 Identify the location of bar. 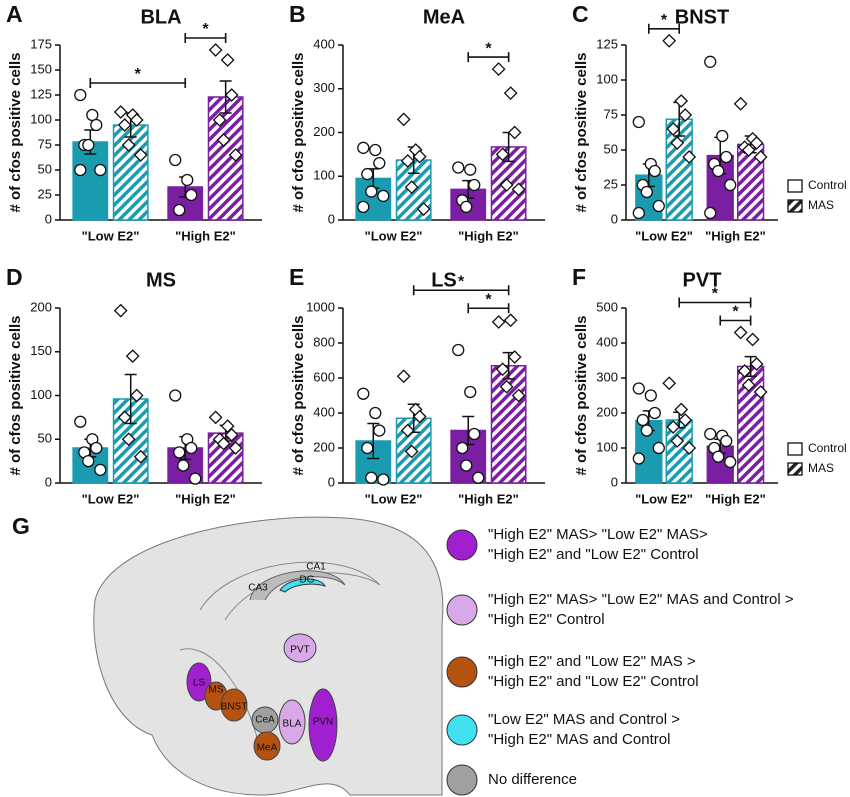
(90, 181).